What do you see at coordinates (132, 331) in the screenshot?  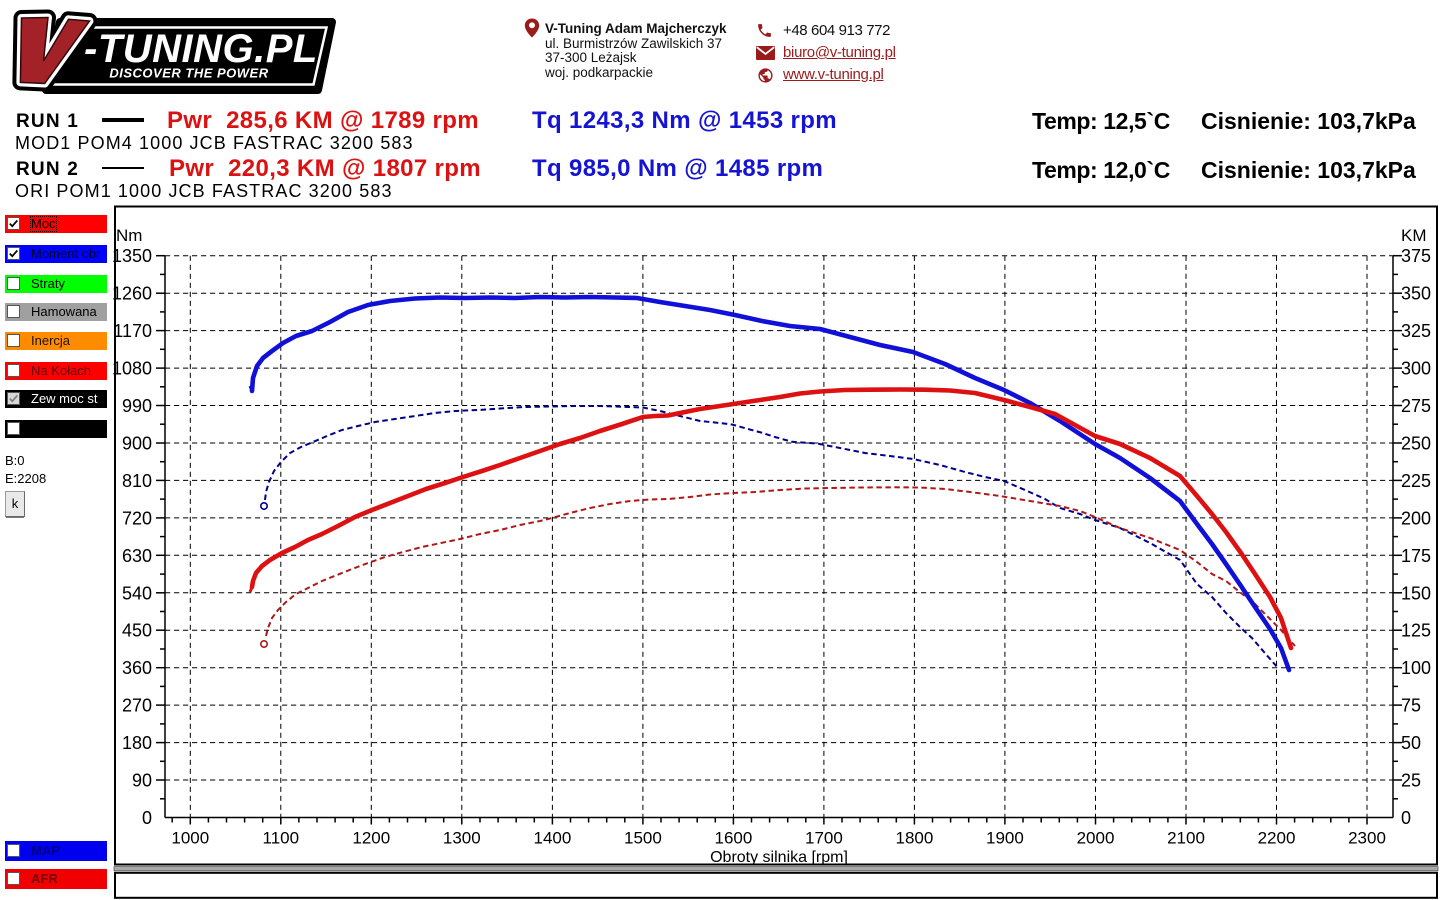 I see `svg-text: 1170` at bounding box center [132, 331].